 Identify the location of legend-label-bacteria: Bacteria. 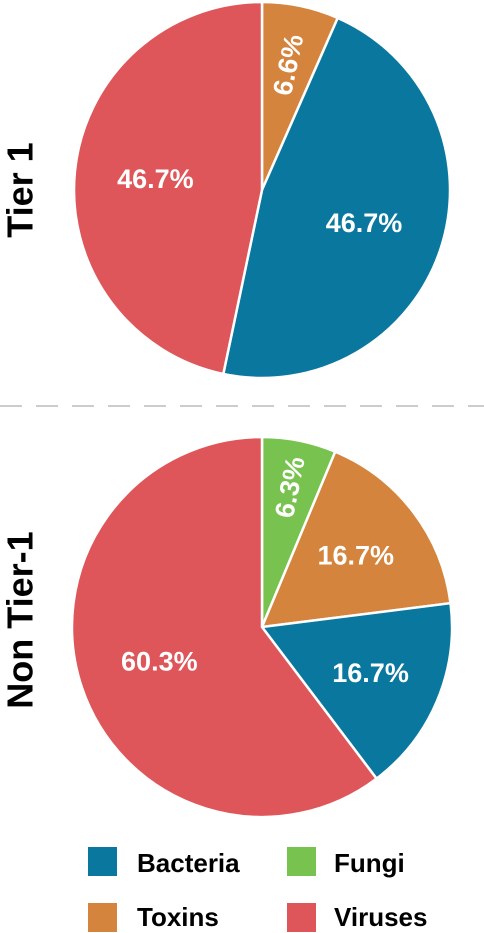
(188, 863).